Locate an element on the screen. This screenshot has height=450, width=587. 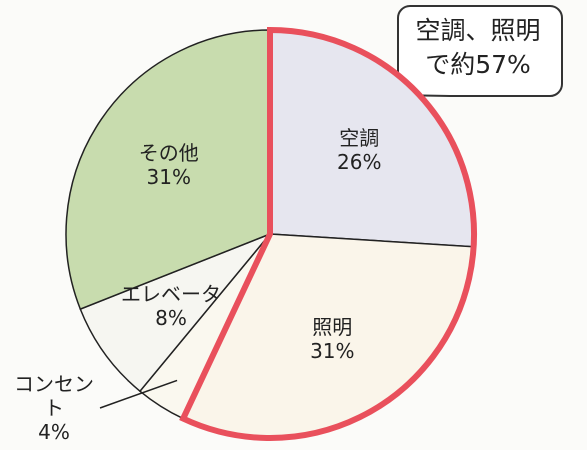
slice-label: 空調 26% is located at coordinates (359, 150).